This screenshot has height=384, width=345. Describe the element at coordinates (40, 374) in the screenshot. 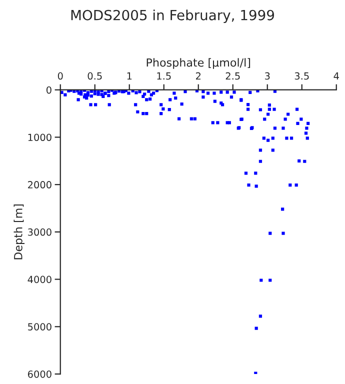

I see `y-tick-label: 6000` at that location.